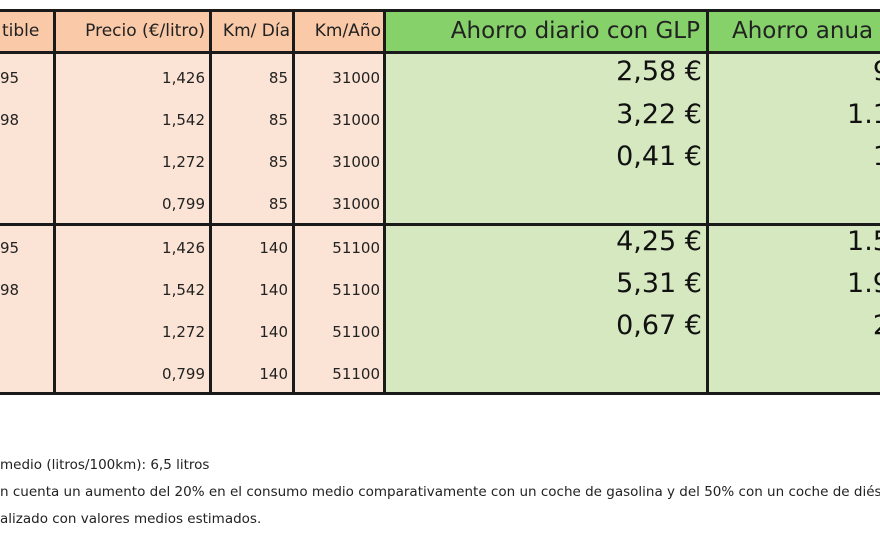 The width and height of the screenshot is (880, 540). I want to click on cell-ahorro-anual: 9, so click(830, 71).